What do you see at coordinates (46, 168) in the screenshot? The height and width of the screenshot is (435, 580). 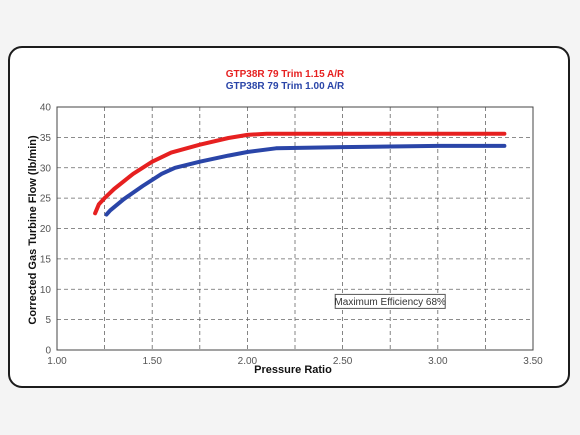 I see `y-tick-label: 30` at bounding box center [46, 168].